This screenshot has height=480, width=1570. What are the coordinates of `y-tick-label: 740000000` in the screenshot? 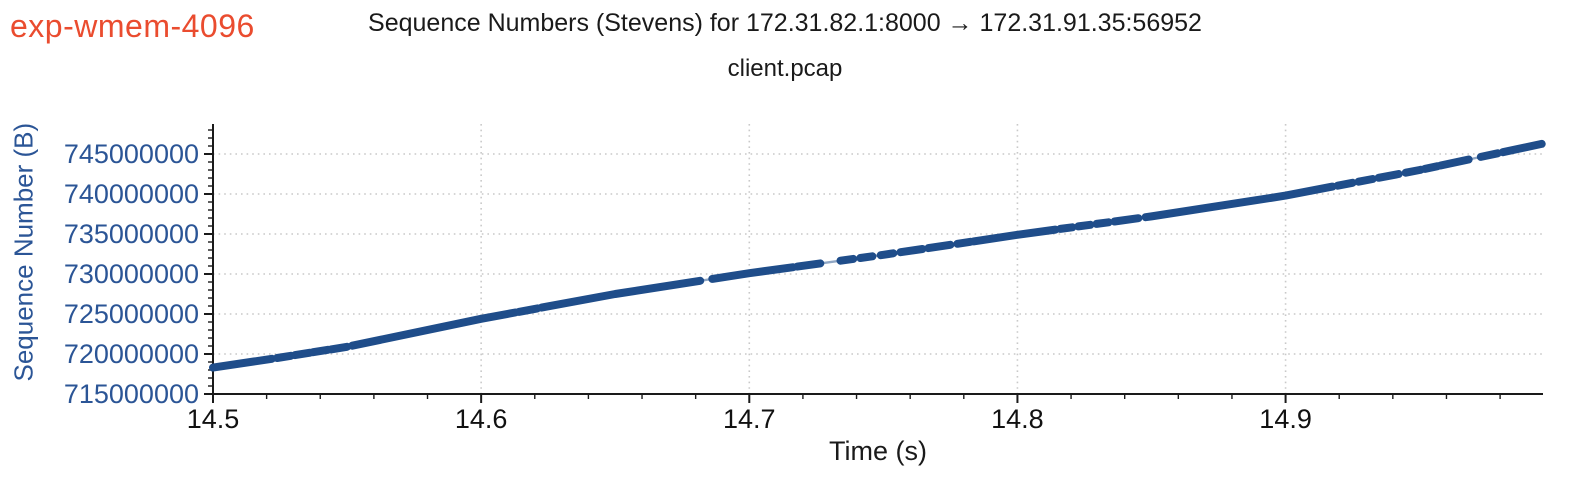 It's located at (131, 194).